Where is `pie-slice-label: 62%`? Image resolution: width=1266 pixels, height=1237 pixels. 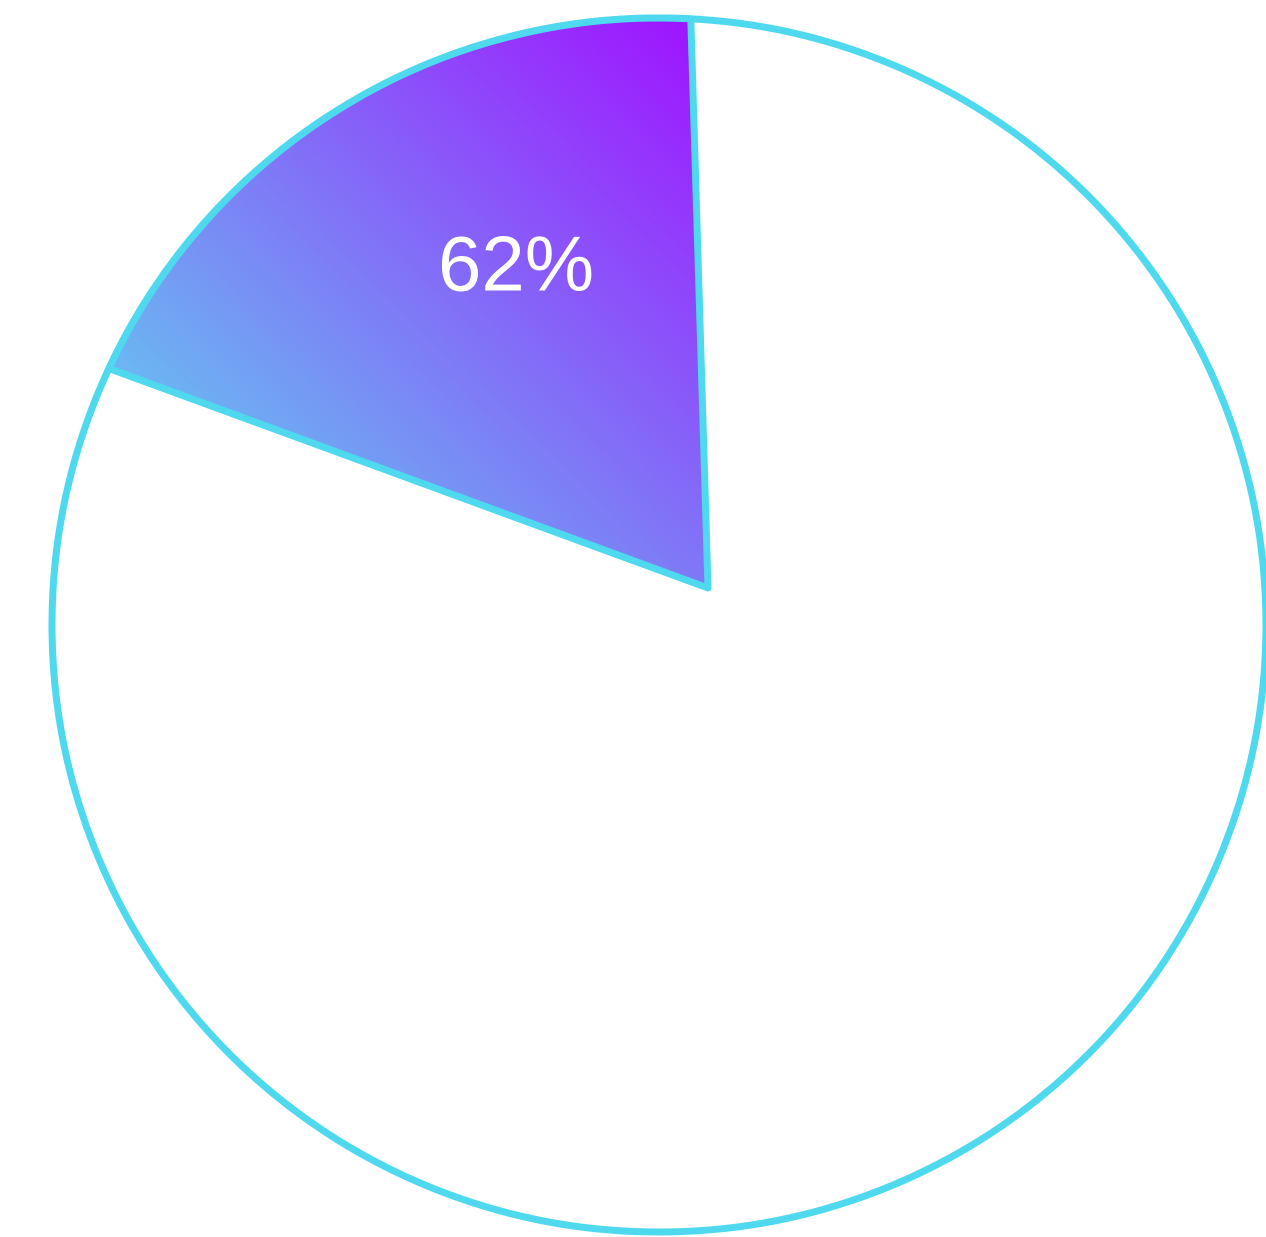
pie-slice-label: 62% is located at coordinates (516, 264).